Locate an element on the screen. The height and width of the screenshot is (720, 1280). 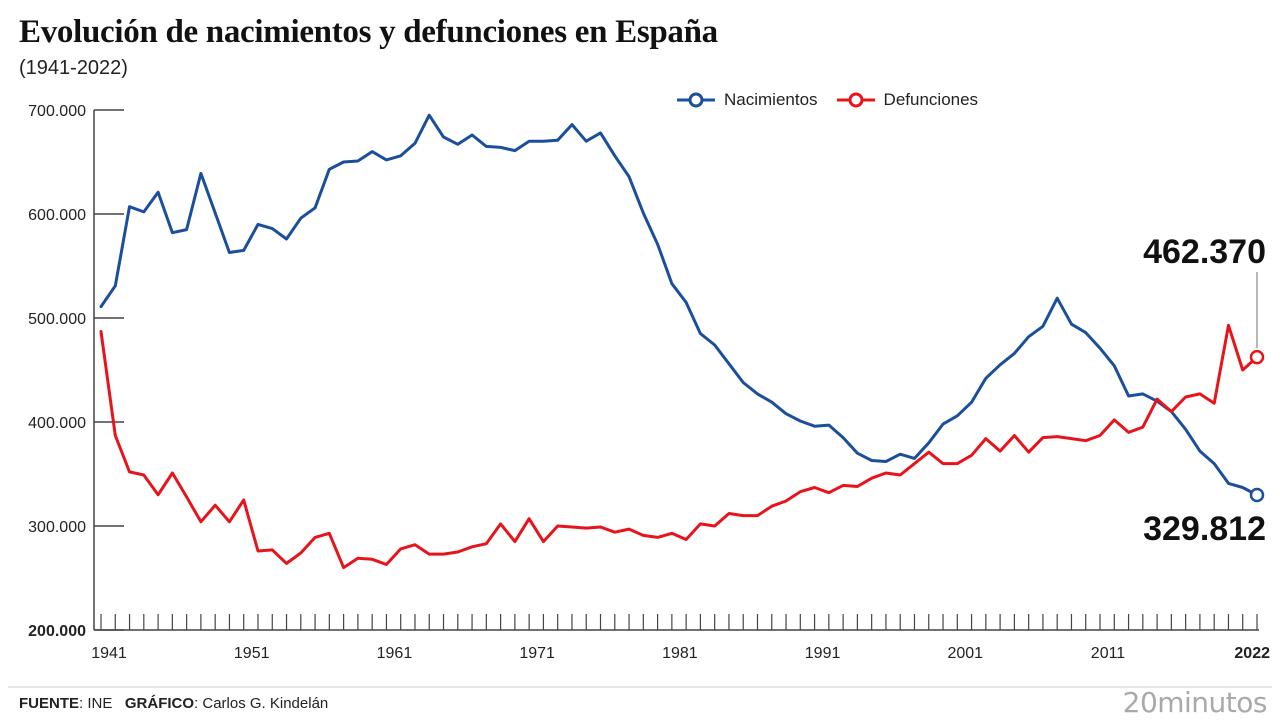
y-tick-label: 700.000 is located at coordinates (57, 111).